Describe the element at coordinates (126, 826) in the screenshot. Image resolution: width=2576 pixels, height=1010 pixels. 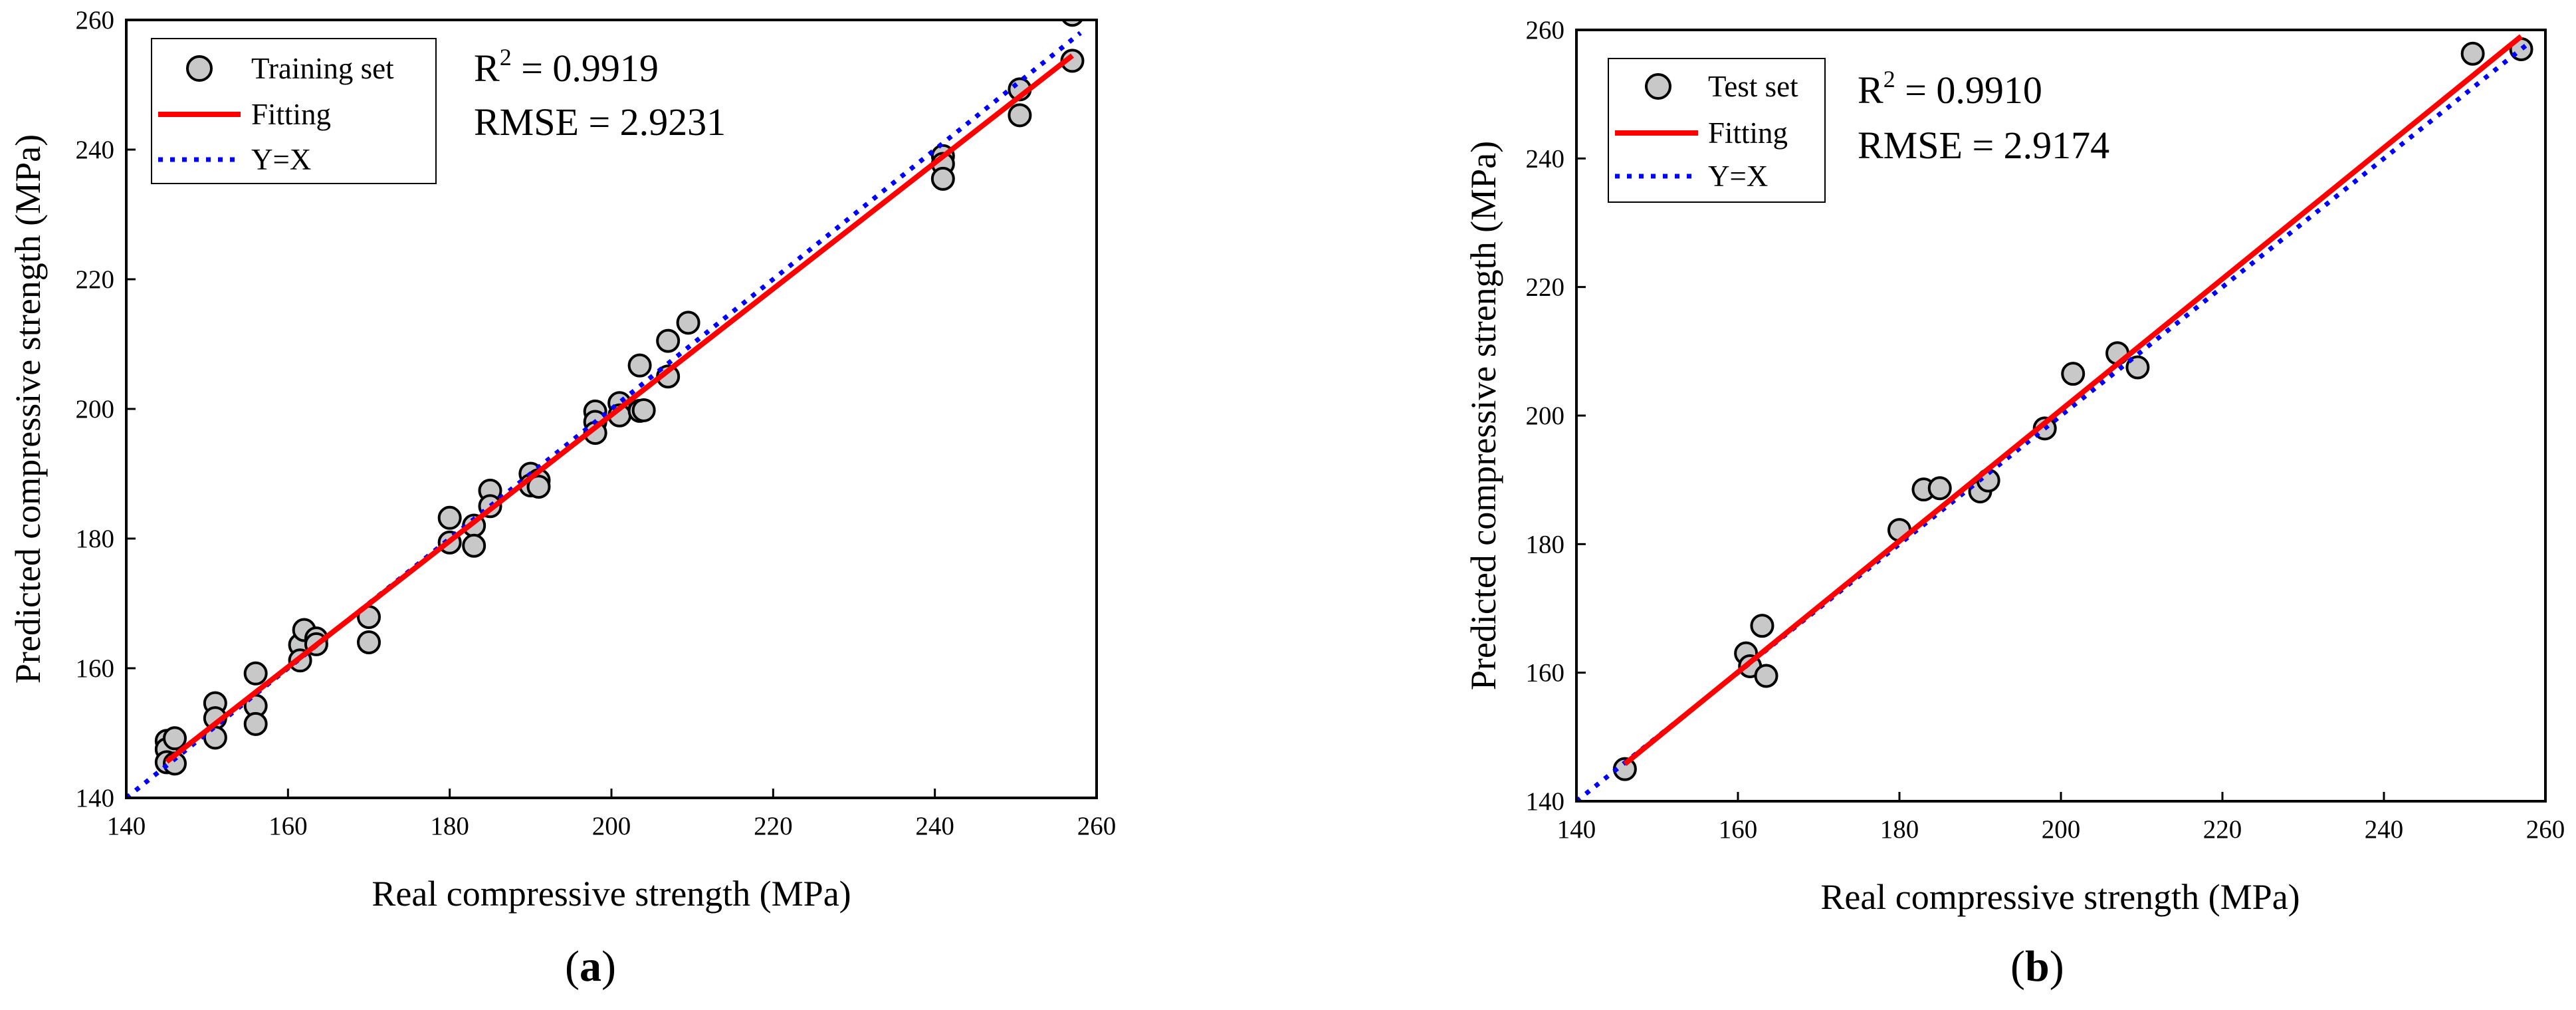
I see `panel-a-x-tick-label: 140` at that location.